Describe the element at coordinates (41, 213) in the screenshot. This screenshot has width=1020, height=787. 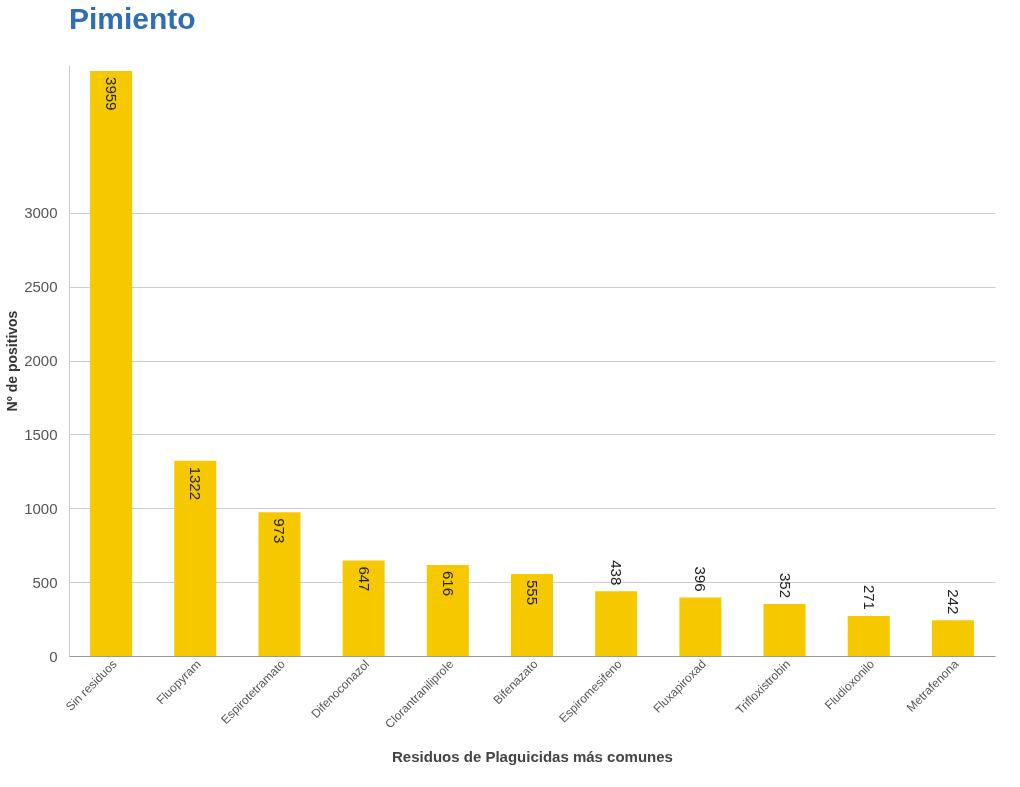
I see `y-tick-label: 3000` at that location.